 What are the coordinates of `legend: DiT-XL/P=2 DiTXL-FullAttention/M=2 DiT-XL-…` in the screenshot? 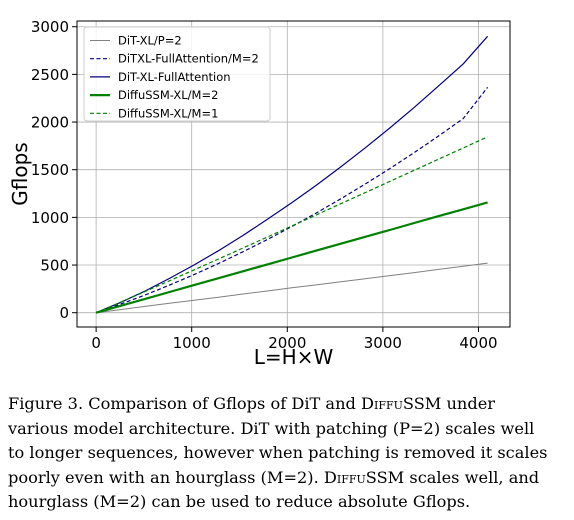 It's located at (177, 74).